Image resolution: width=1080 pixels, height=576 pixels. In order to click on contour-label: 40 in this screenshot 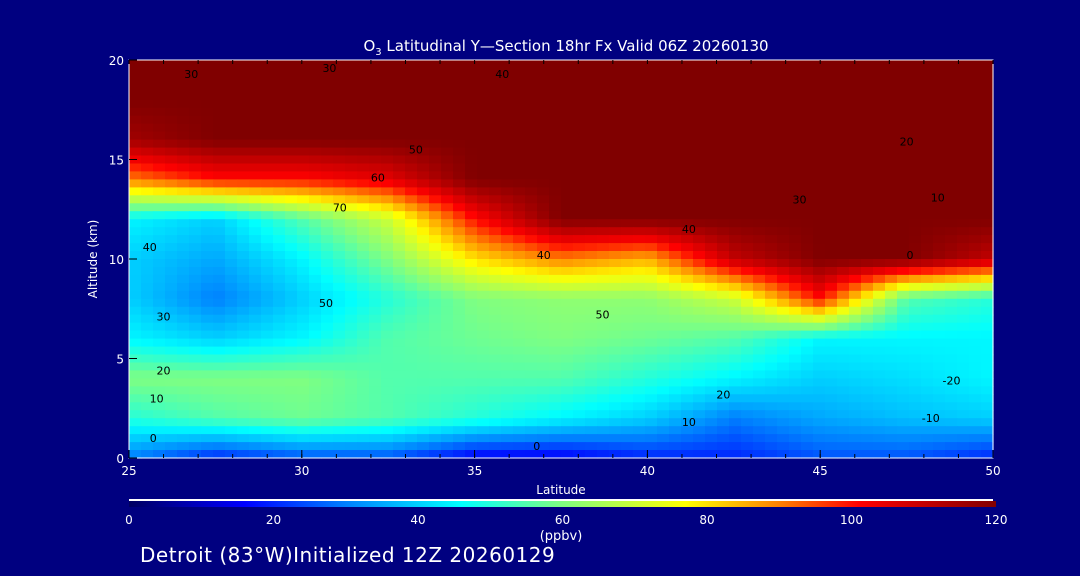, I will do `click(150, 247)`.